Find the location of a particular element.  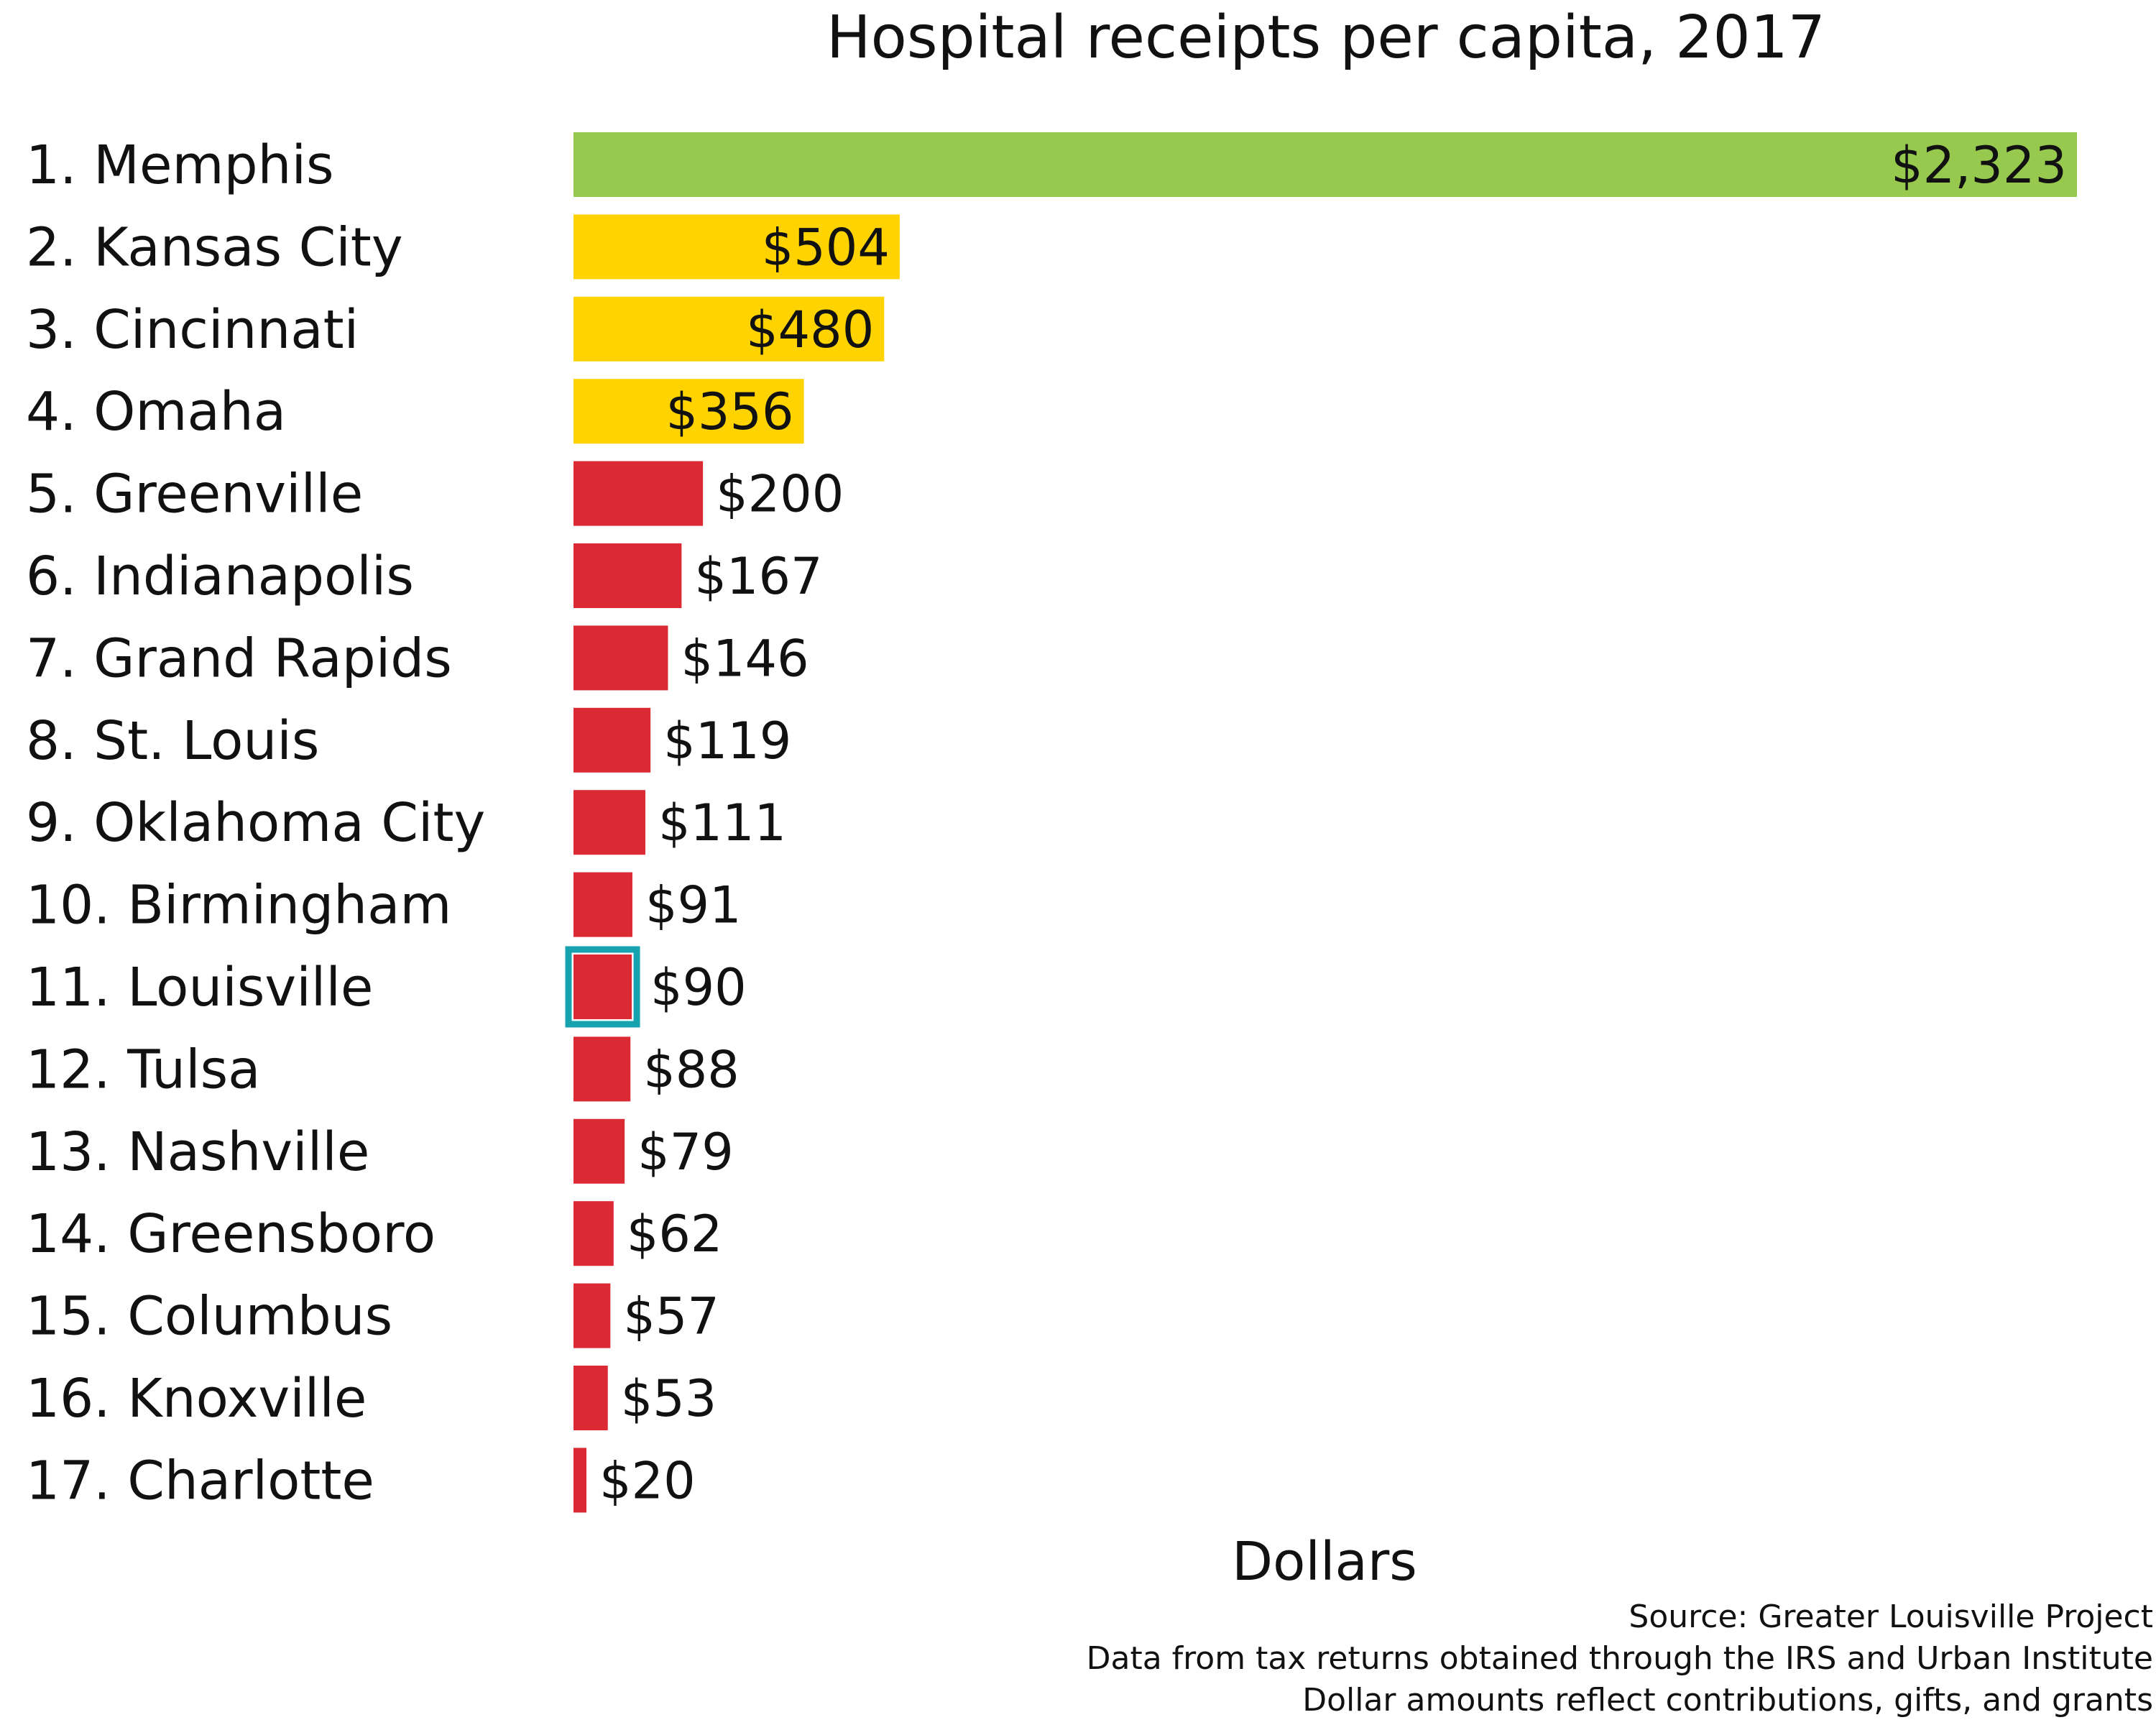

bar-value-label: $504 is located at coordinates (826, 247).